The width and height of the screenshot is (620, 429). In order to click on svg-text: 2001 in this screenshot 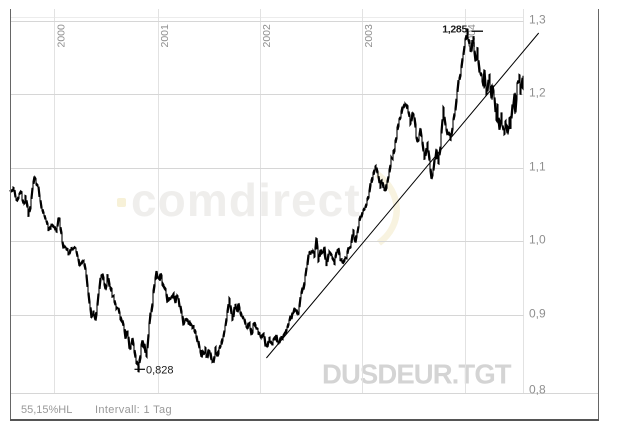, I will do `click(165, 36)`.